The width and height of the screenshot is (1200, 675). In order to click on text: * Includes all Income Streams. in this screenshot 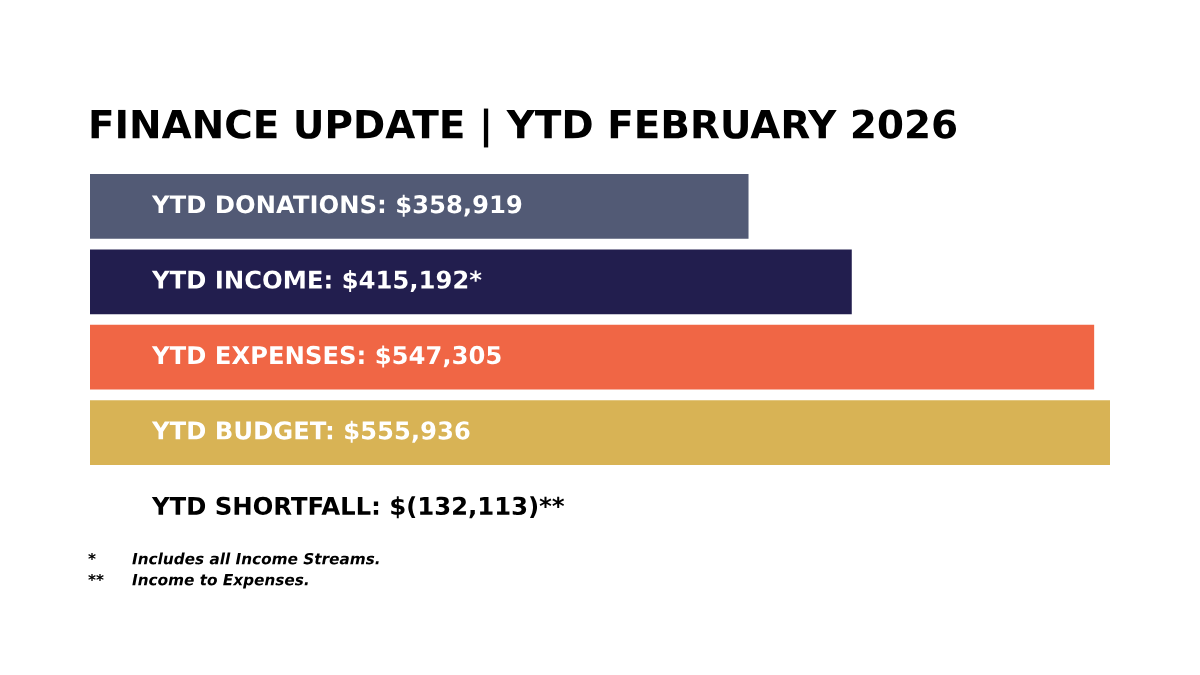, I will do `click(233, 558)`.